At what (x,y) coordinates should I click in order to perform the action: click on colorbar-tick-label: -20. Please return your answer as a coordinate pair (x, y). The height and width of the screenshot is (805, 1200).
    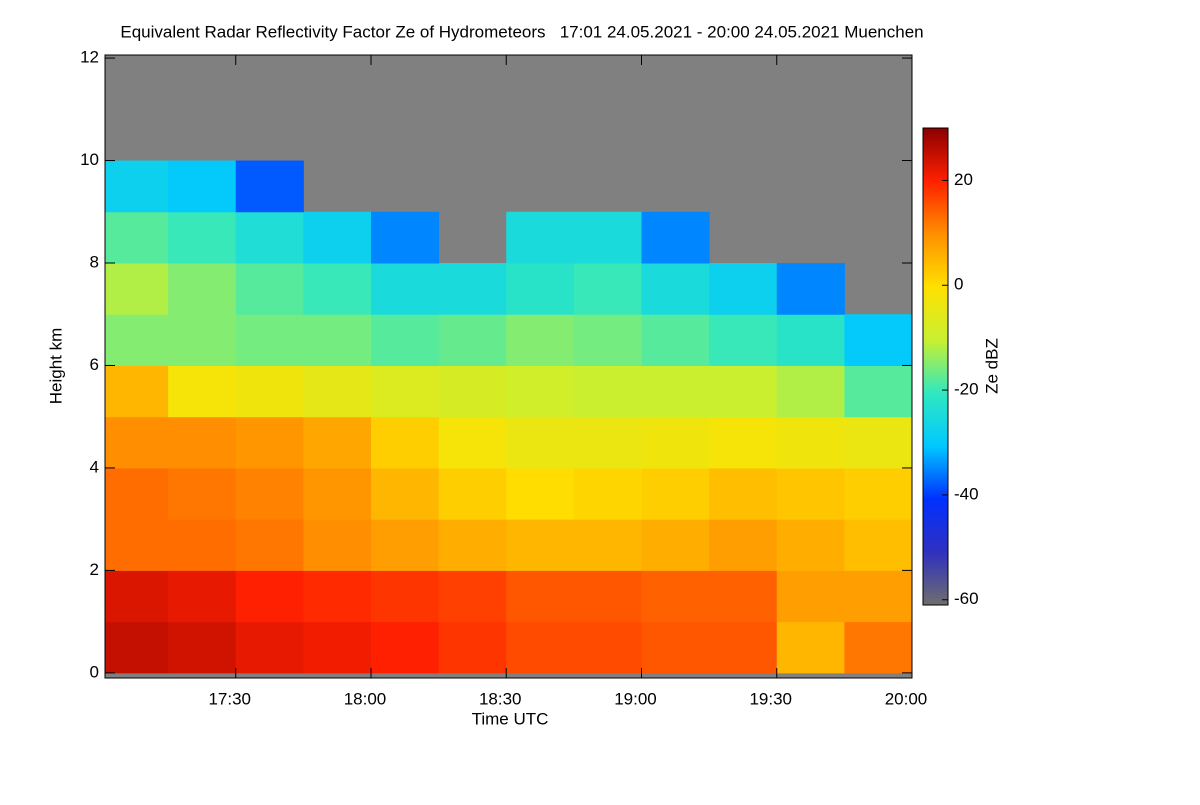
    Looking at the image, I should click on (966, 389).